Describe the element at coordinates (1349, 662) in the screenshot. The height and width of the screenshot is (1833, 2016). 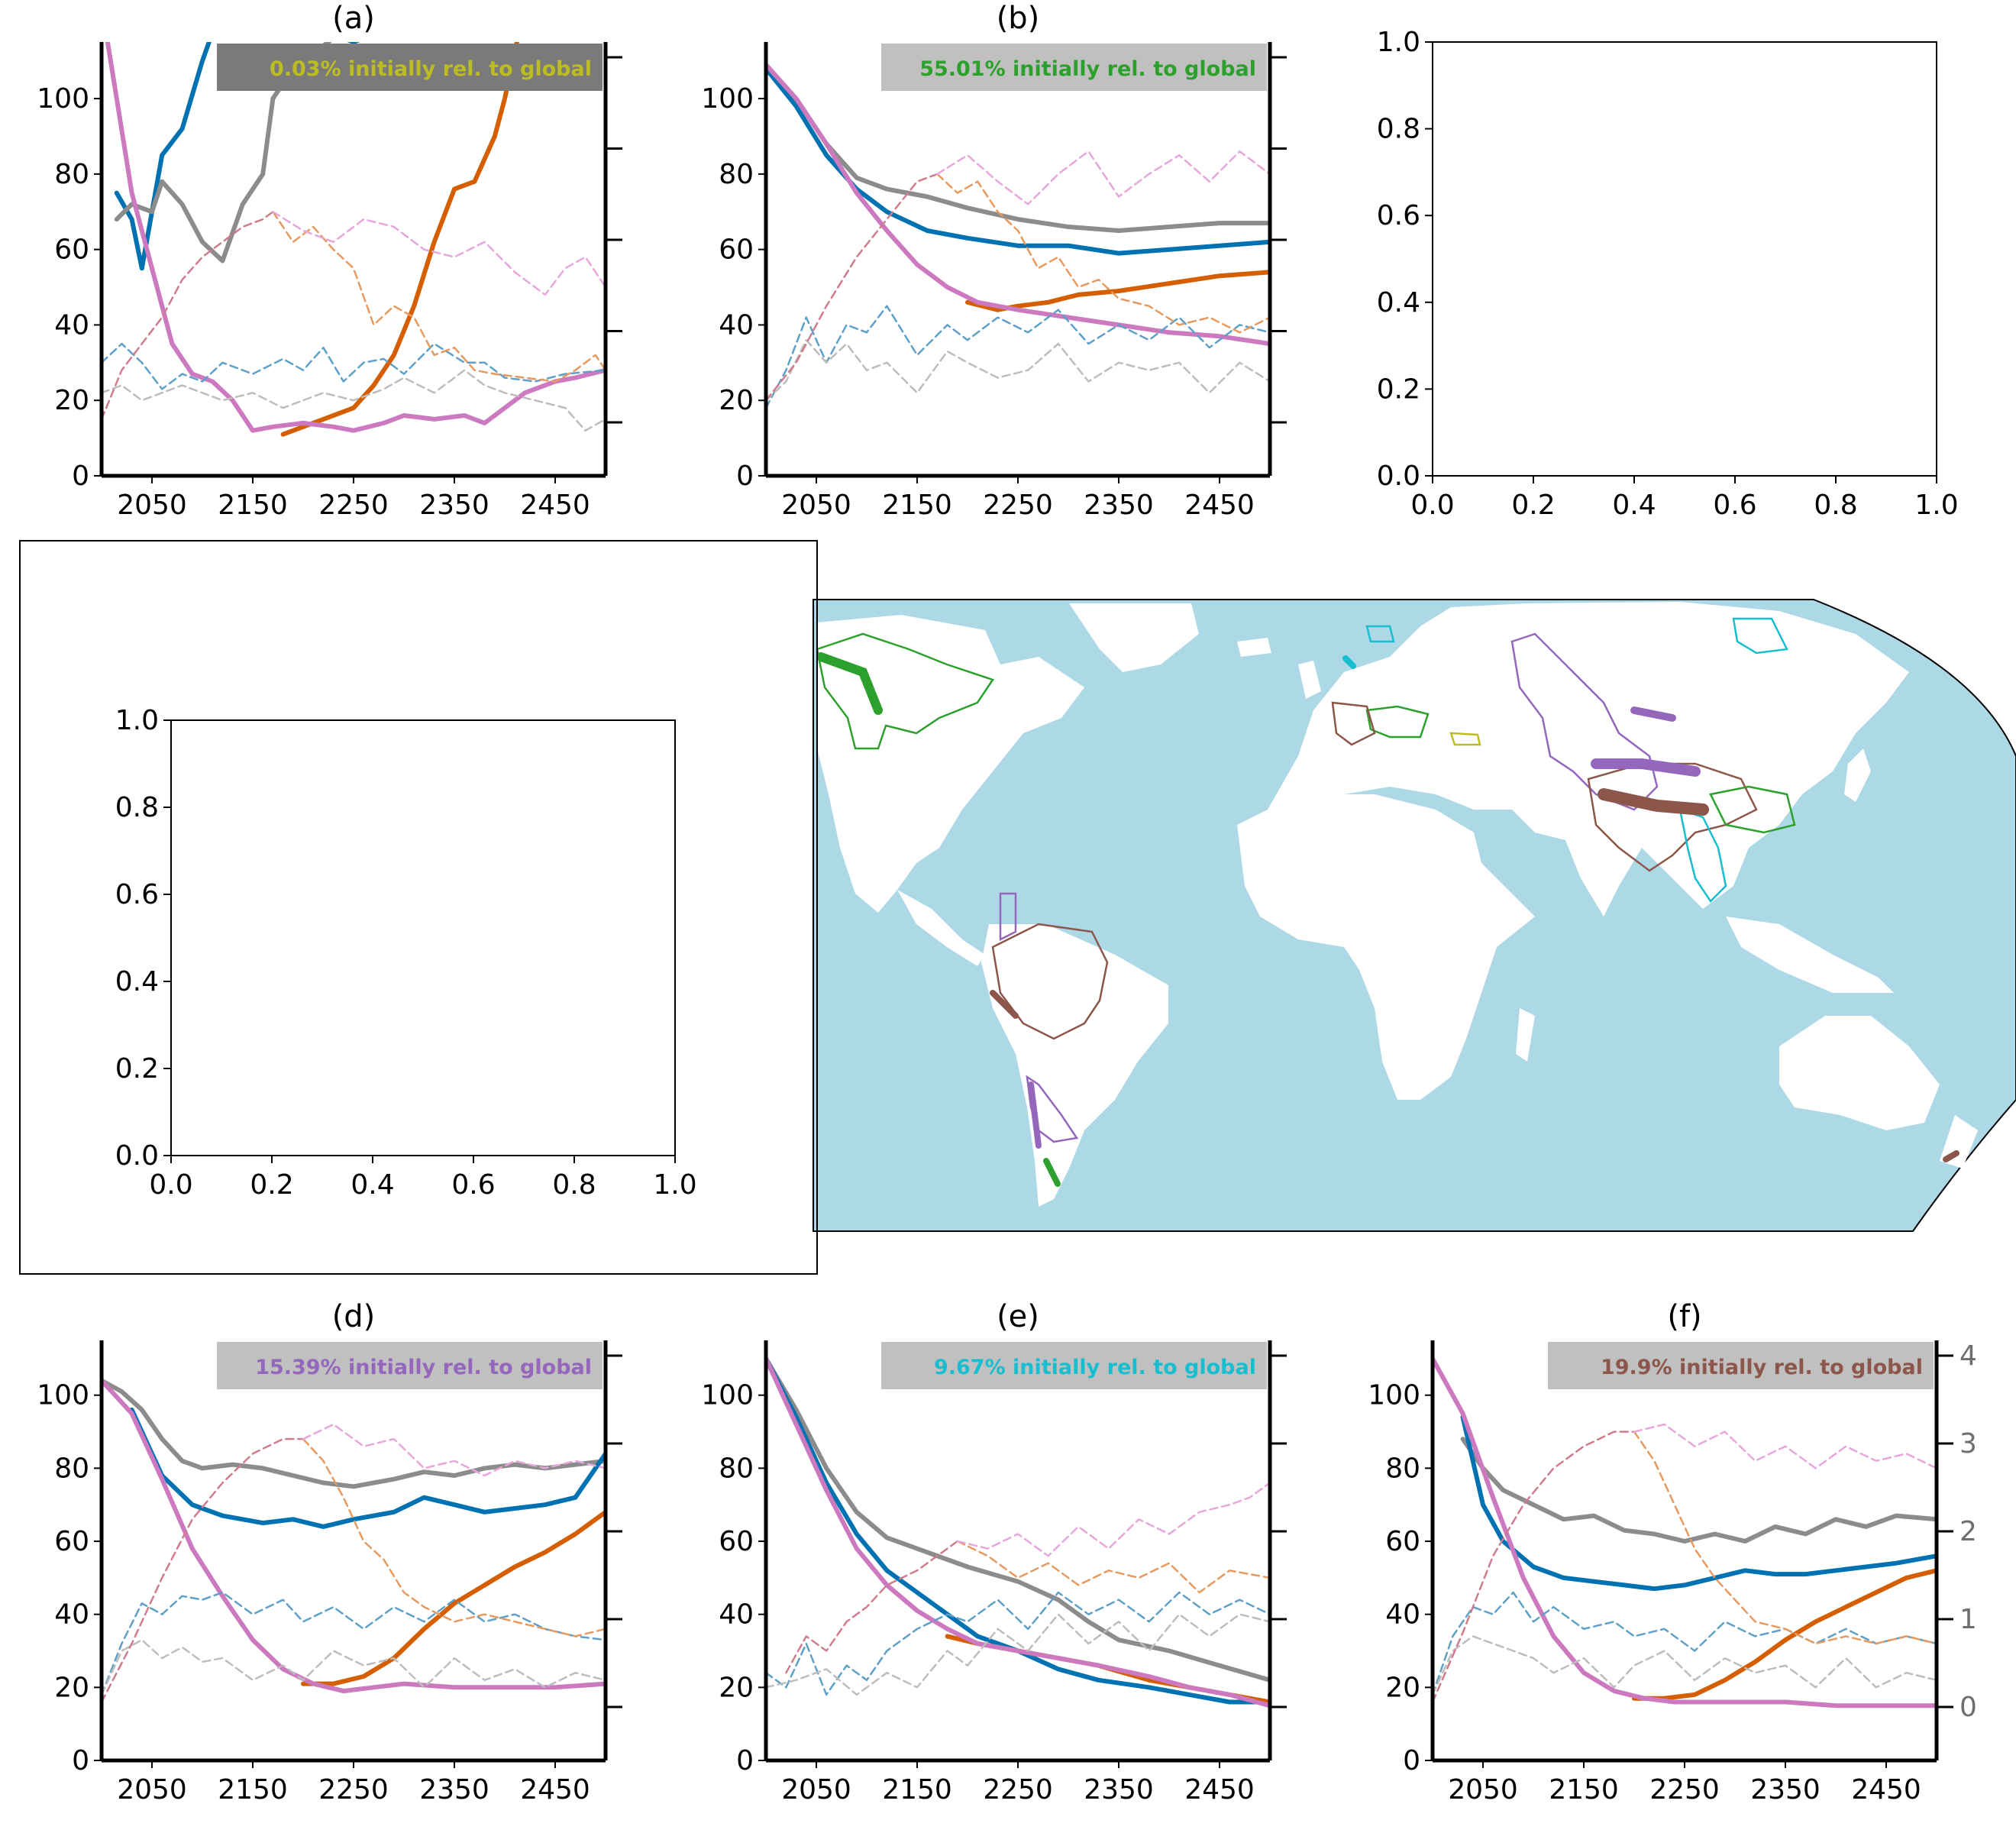
I see `glacier-cyan-scand` at that location.